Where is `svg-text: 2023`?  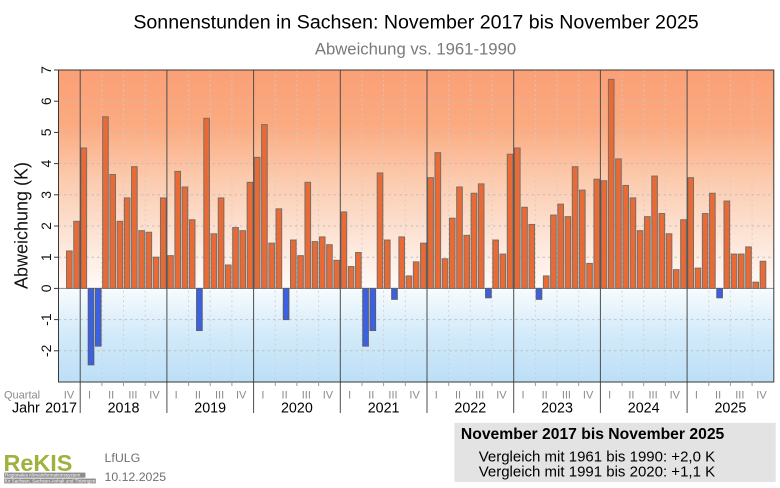 svg-text: 2023 is located at coordinates (557, 408).